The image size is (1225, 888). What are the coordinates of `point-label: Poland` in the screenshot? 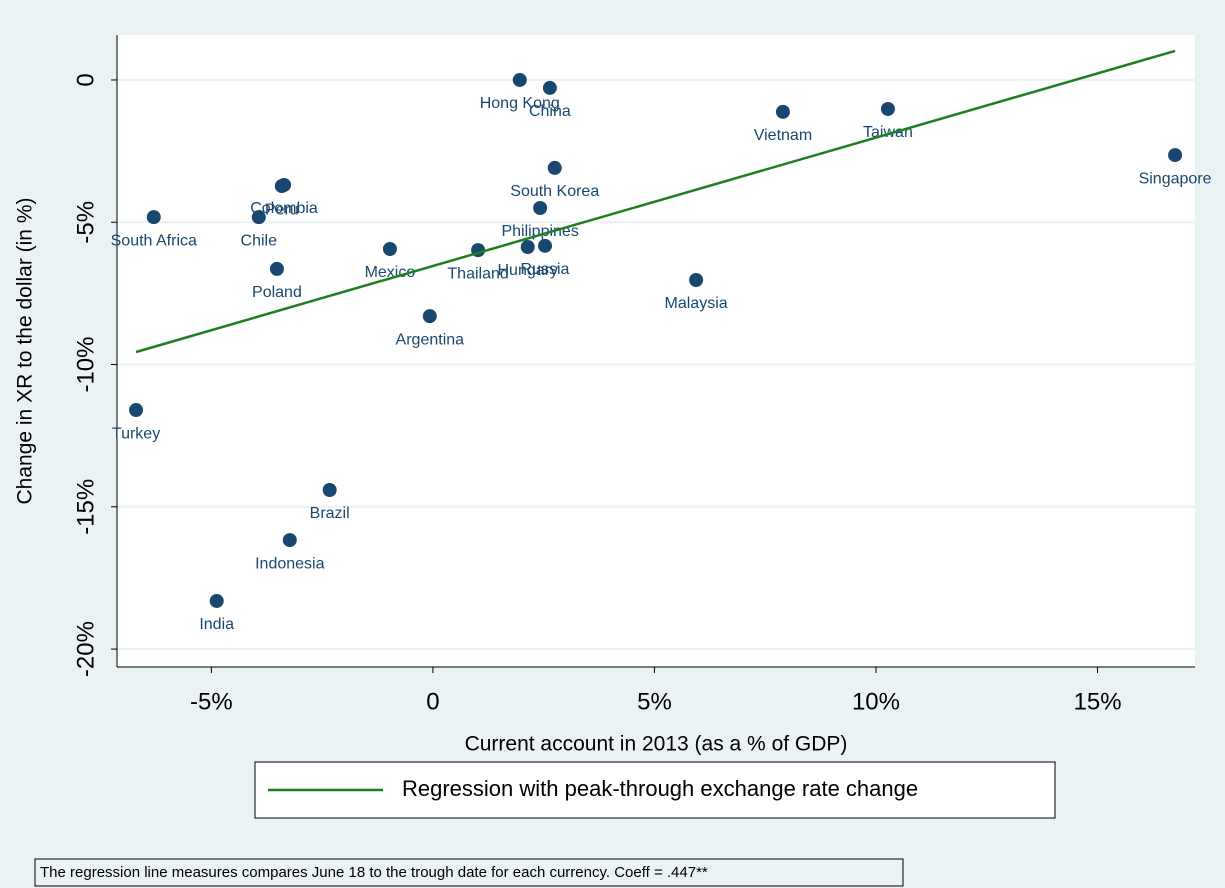 It's located at (277, 292).